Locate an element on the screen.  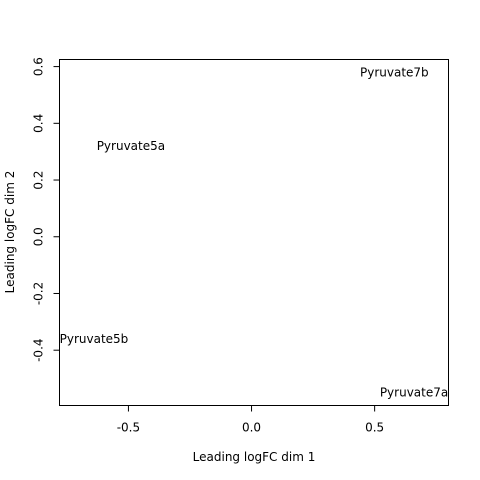
point-label: Pyruvate5a is located at coordinates (131, 146).